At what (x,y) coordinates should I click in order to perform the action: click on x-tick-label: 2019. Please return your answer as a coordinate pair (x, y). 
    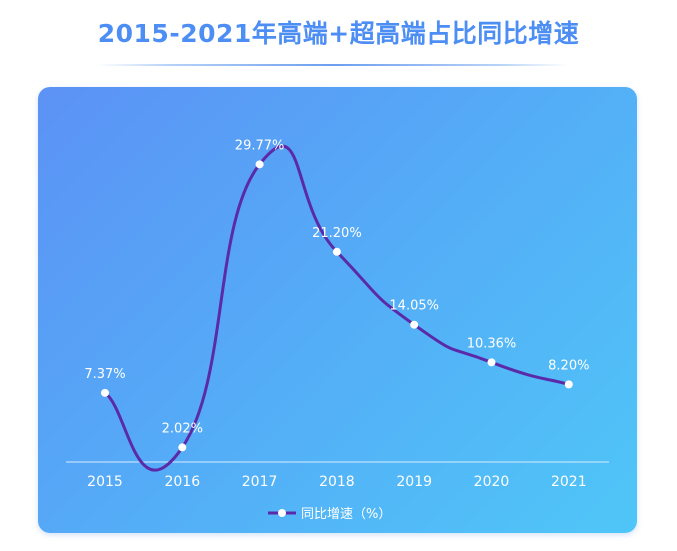
    Looking at the image, I should click on (414, 482).